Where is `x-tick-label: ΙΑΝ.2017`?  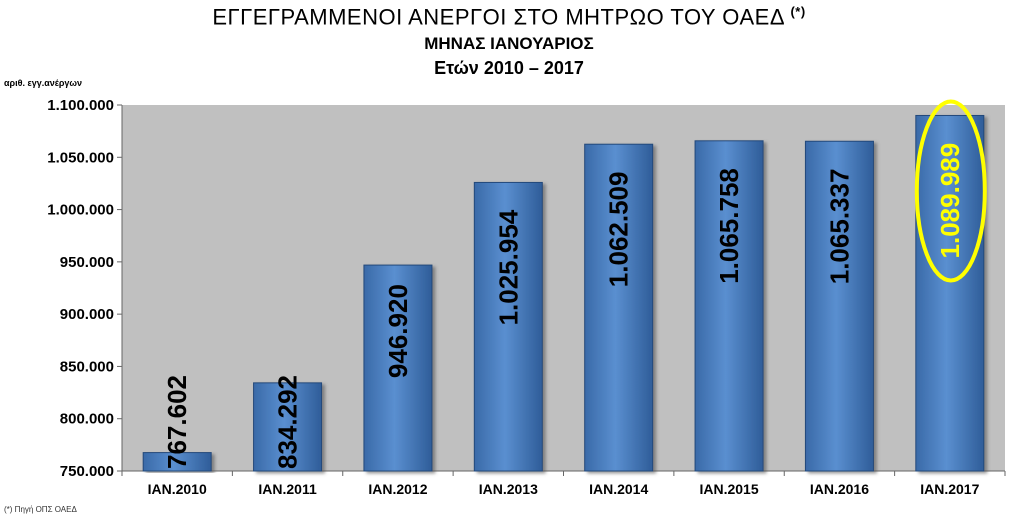
x-tick-label: ΙΑΝ.2017 is located at coordinates (949, 489).